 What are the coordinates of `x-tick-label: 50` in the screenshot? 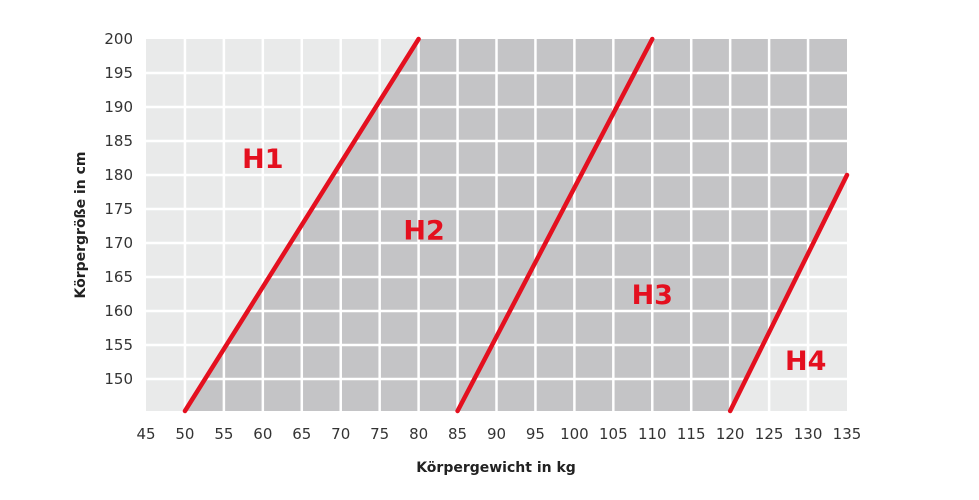 It's located at (184, 434).